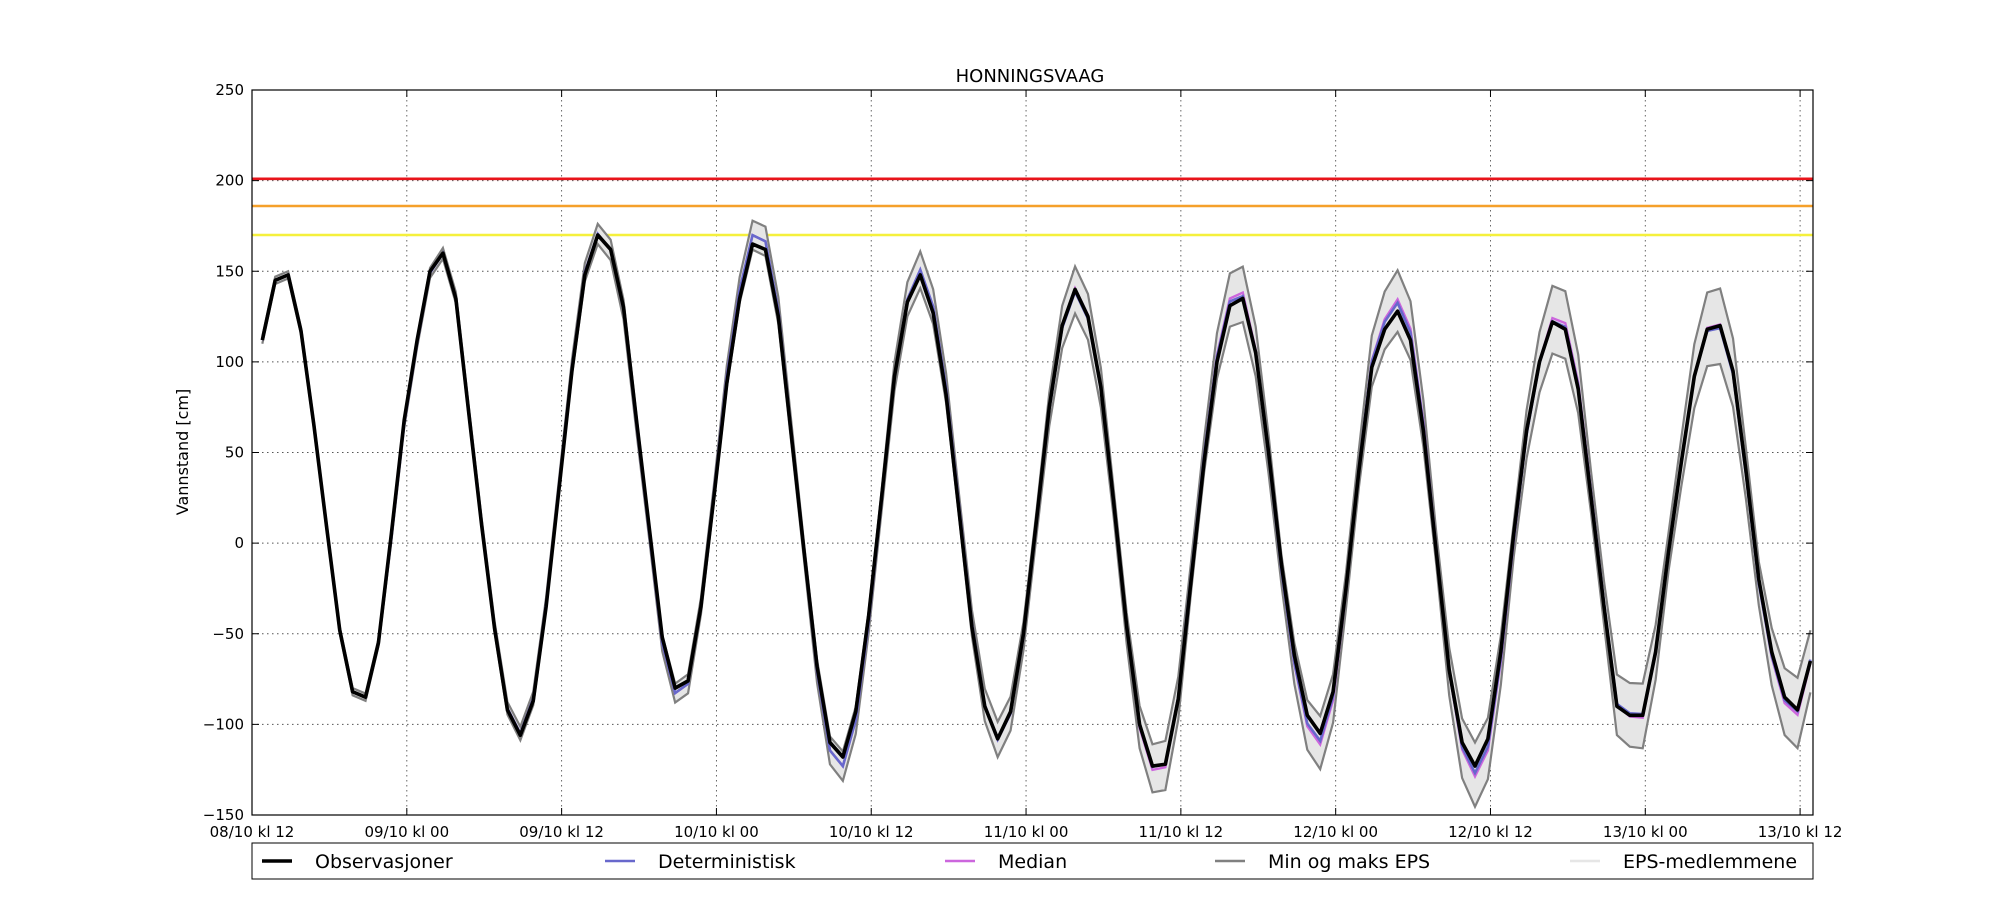 The height and width of the screenshot is (900, 2000). I want to click on y-tick-label: 50, so click(234, 453).